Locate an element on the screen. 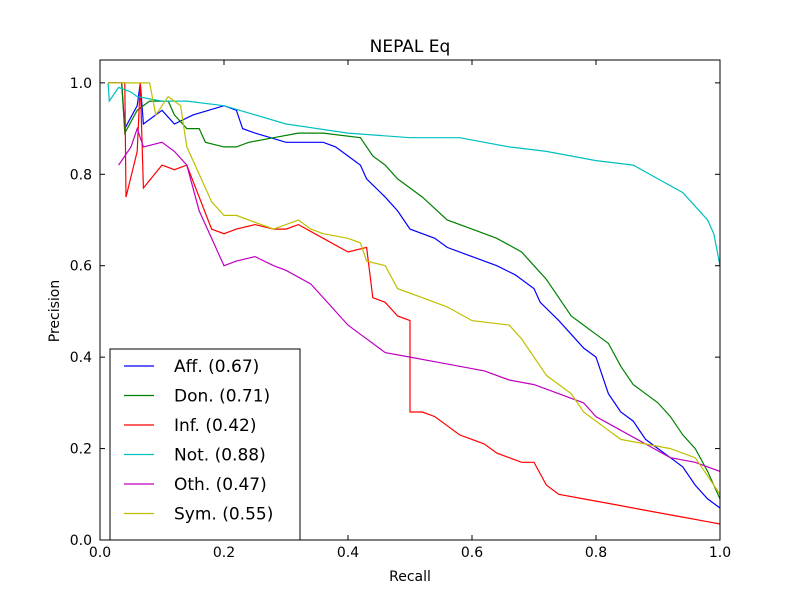 The width and height of the screenshot is (800, 600). y-tick-label: 0.0 is located at coordinates (81, 541).